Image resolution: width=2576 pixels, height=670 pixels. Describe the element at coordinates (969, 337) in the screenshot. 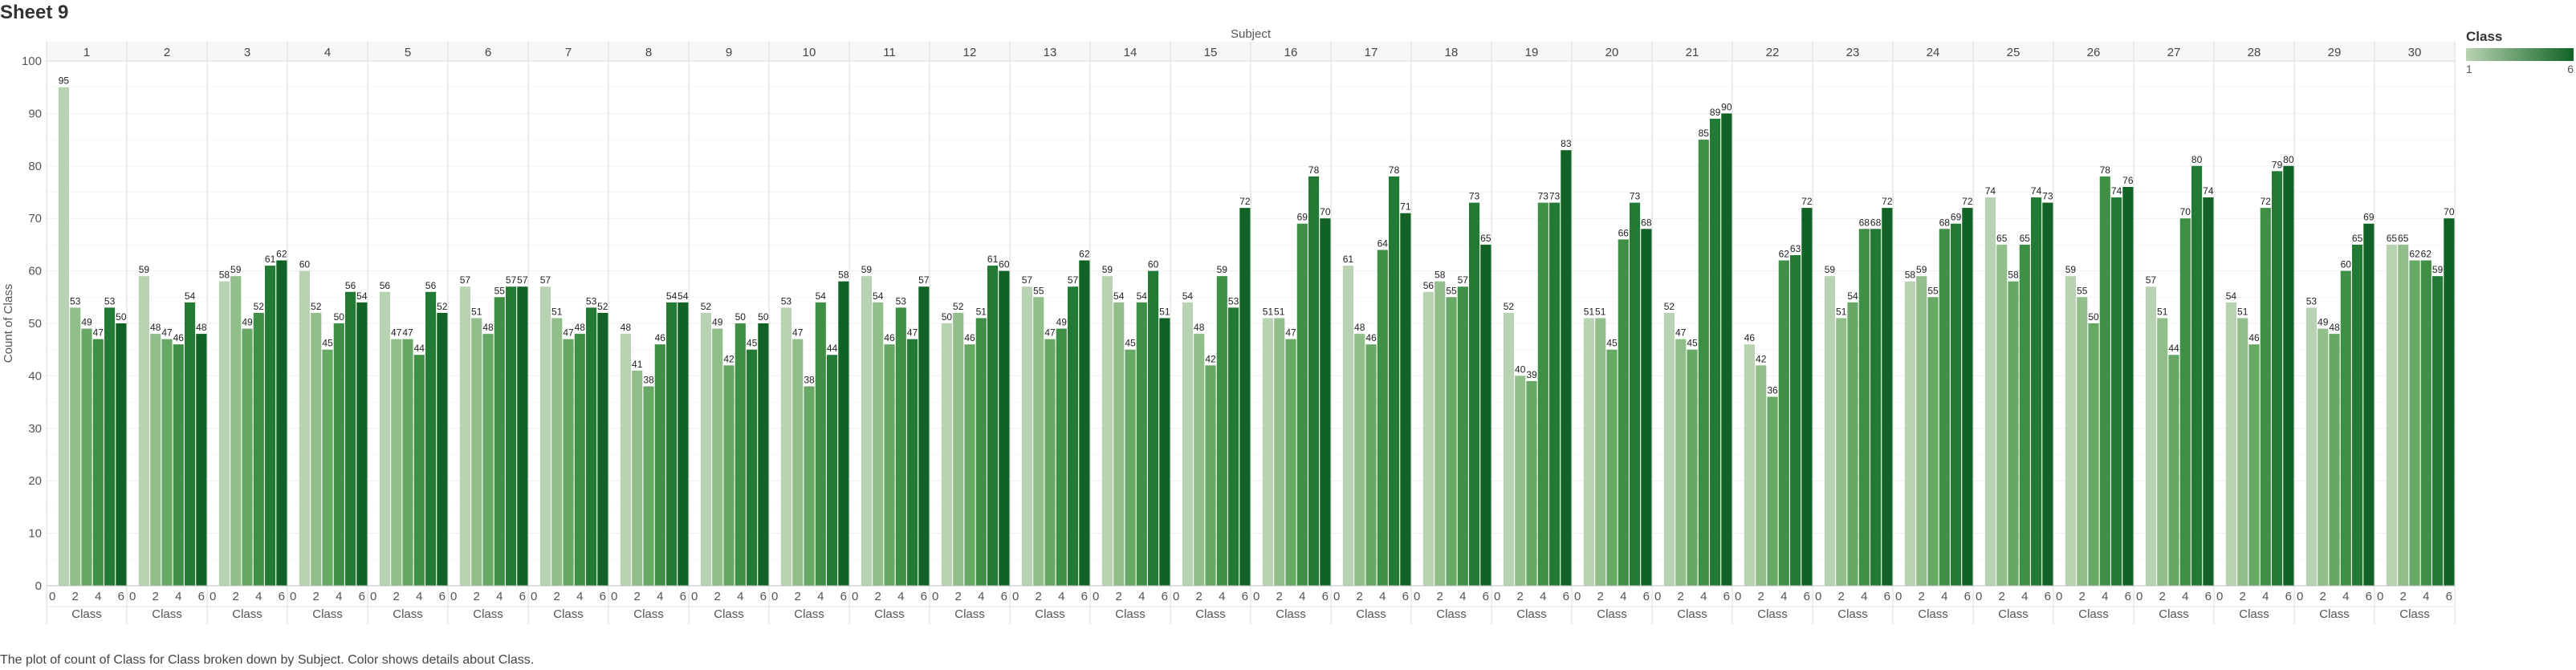

I see `bar-value-label: 46` at that location.